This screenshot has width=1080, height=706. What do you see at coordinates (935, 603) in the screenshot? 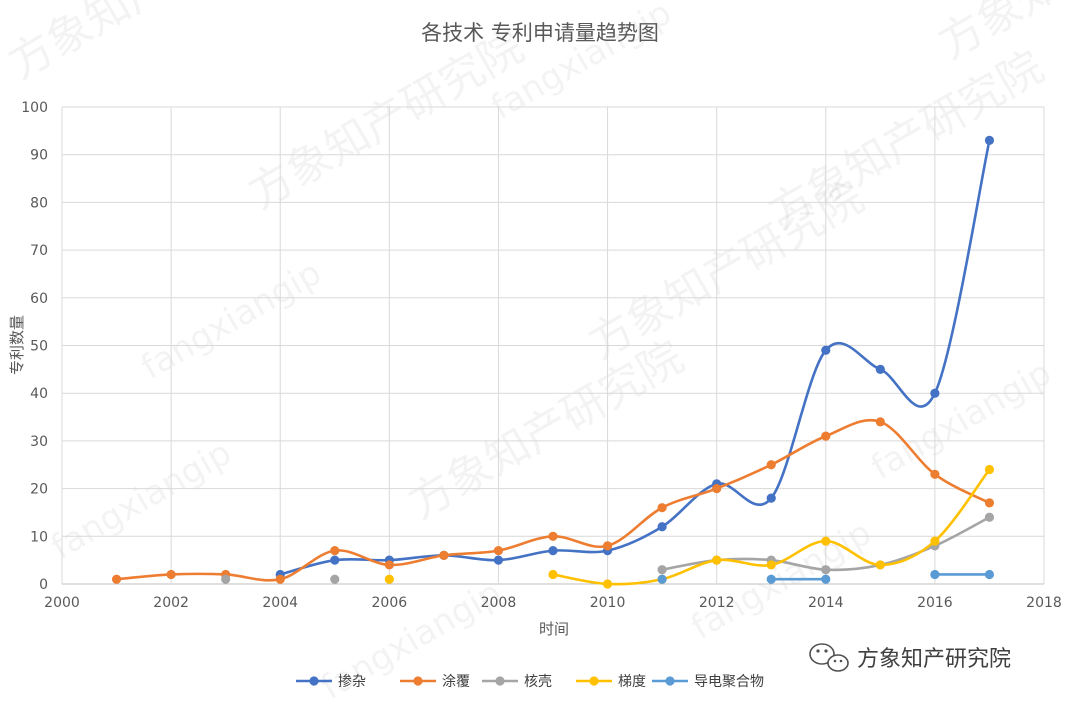
I see `x-tick-label: 2016` at bounding box center [935, 603].